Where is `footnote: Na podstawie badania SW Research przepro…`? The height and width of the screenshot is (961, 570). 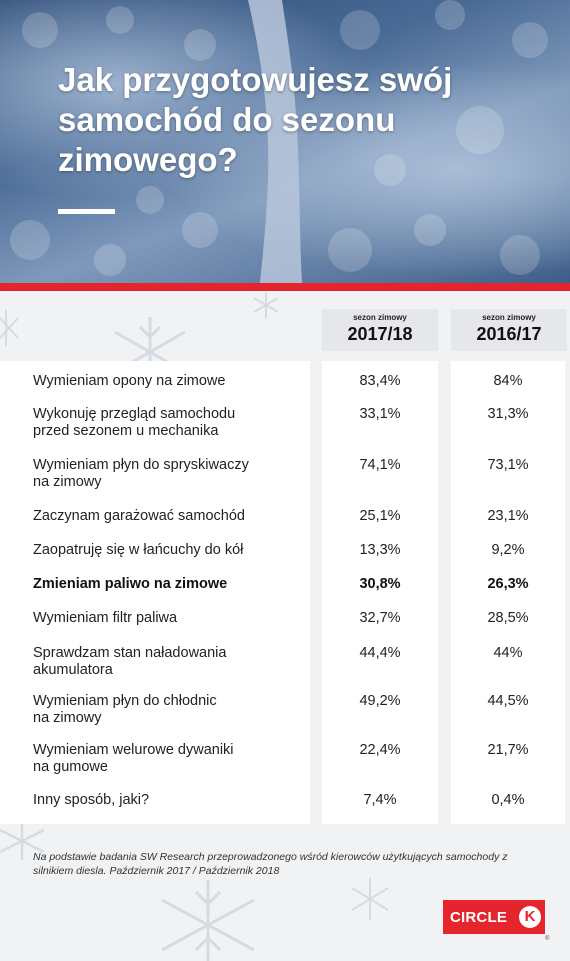 footnote: Na podstawie badania SW Research przepro… is located at coordinates (270, 864).